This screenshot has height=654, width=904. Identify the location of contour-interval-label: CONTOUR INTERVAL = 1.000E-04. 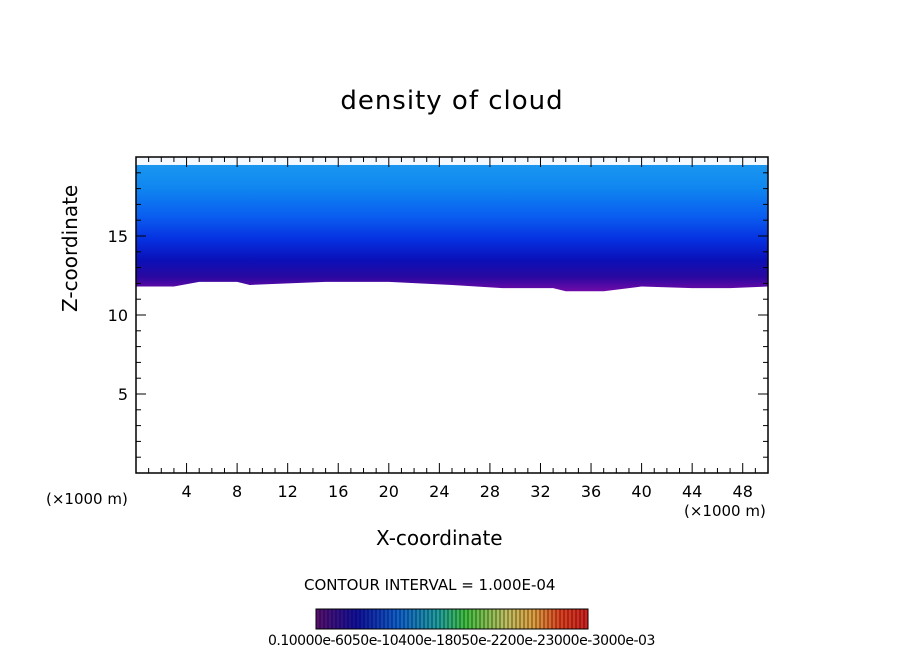
(430, 585).